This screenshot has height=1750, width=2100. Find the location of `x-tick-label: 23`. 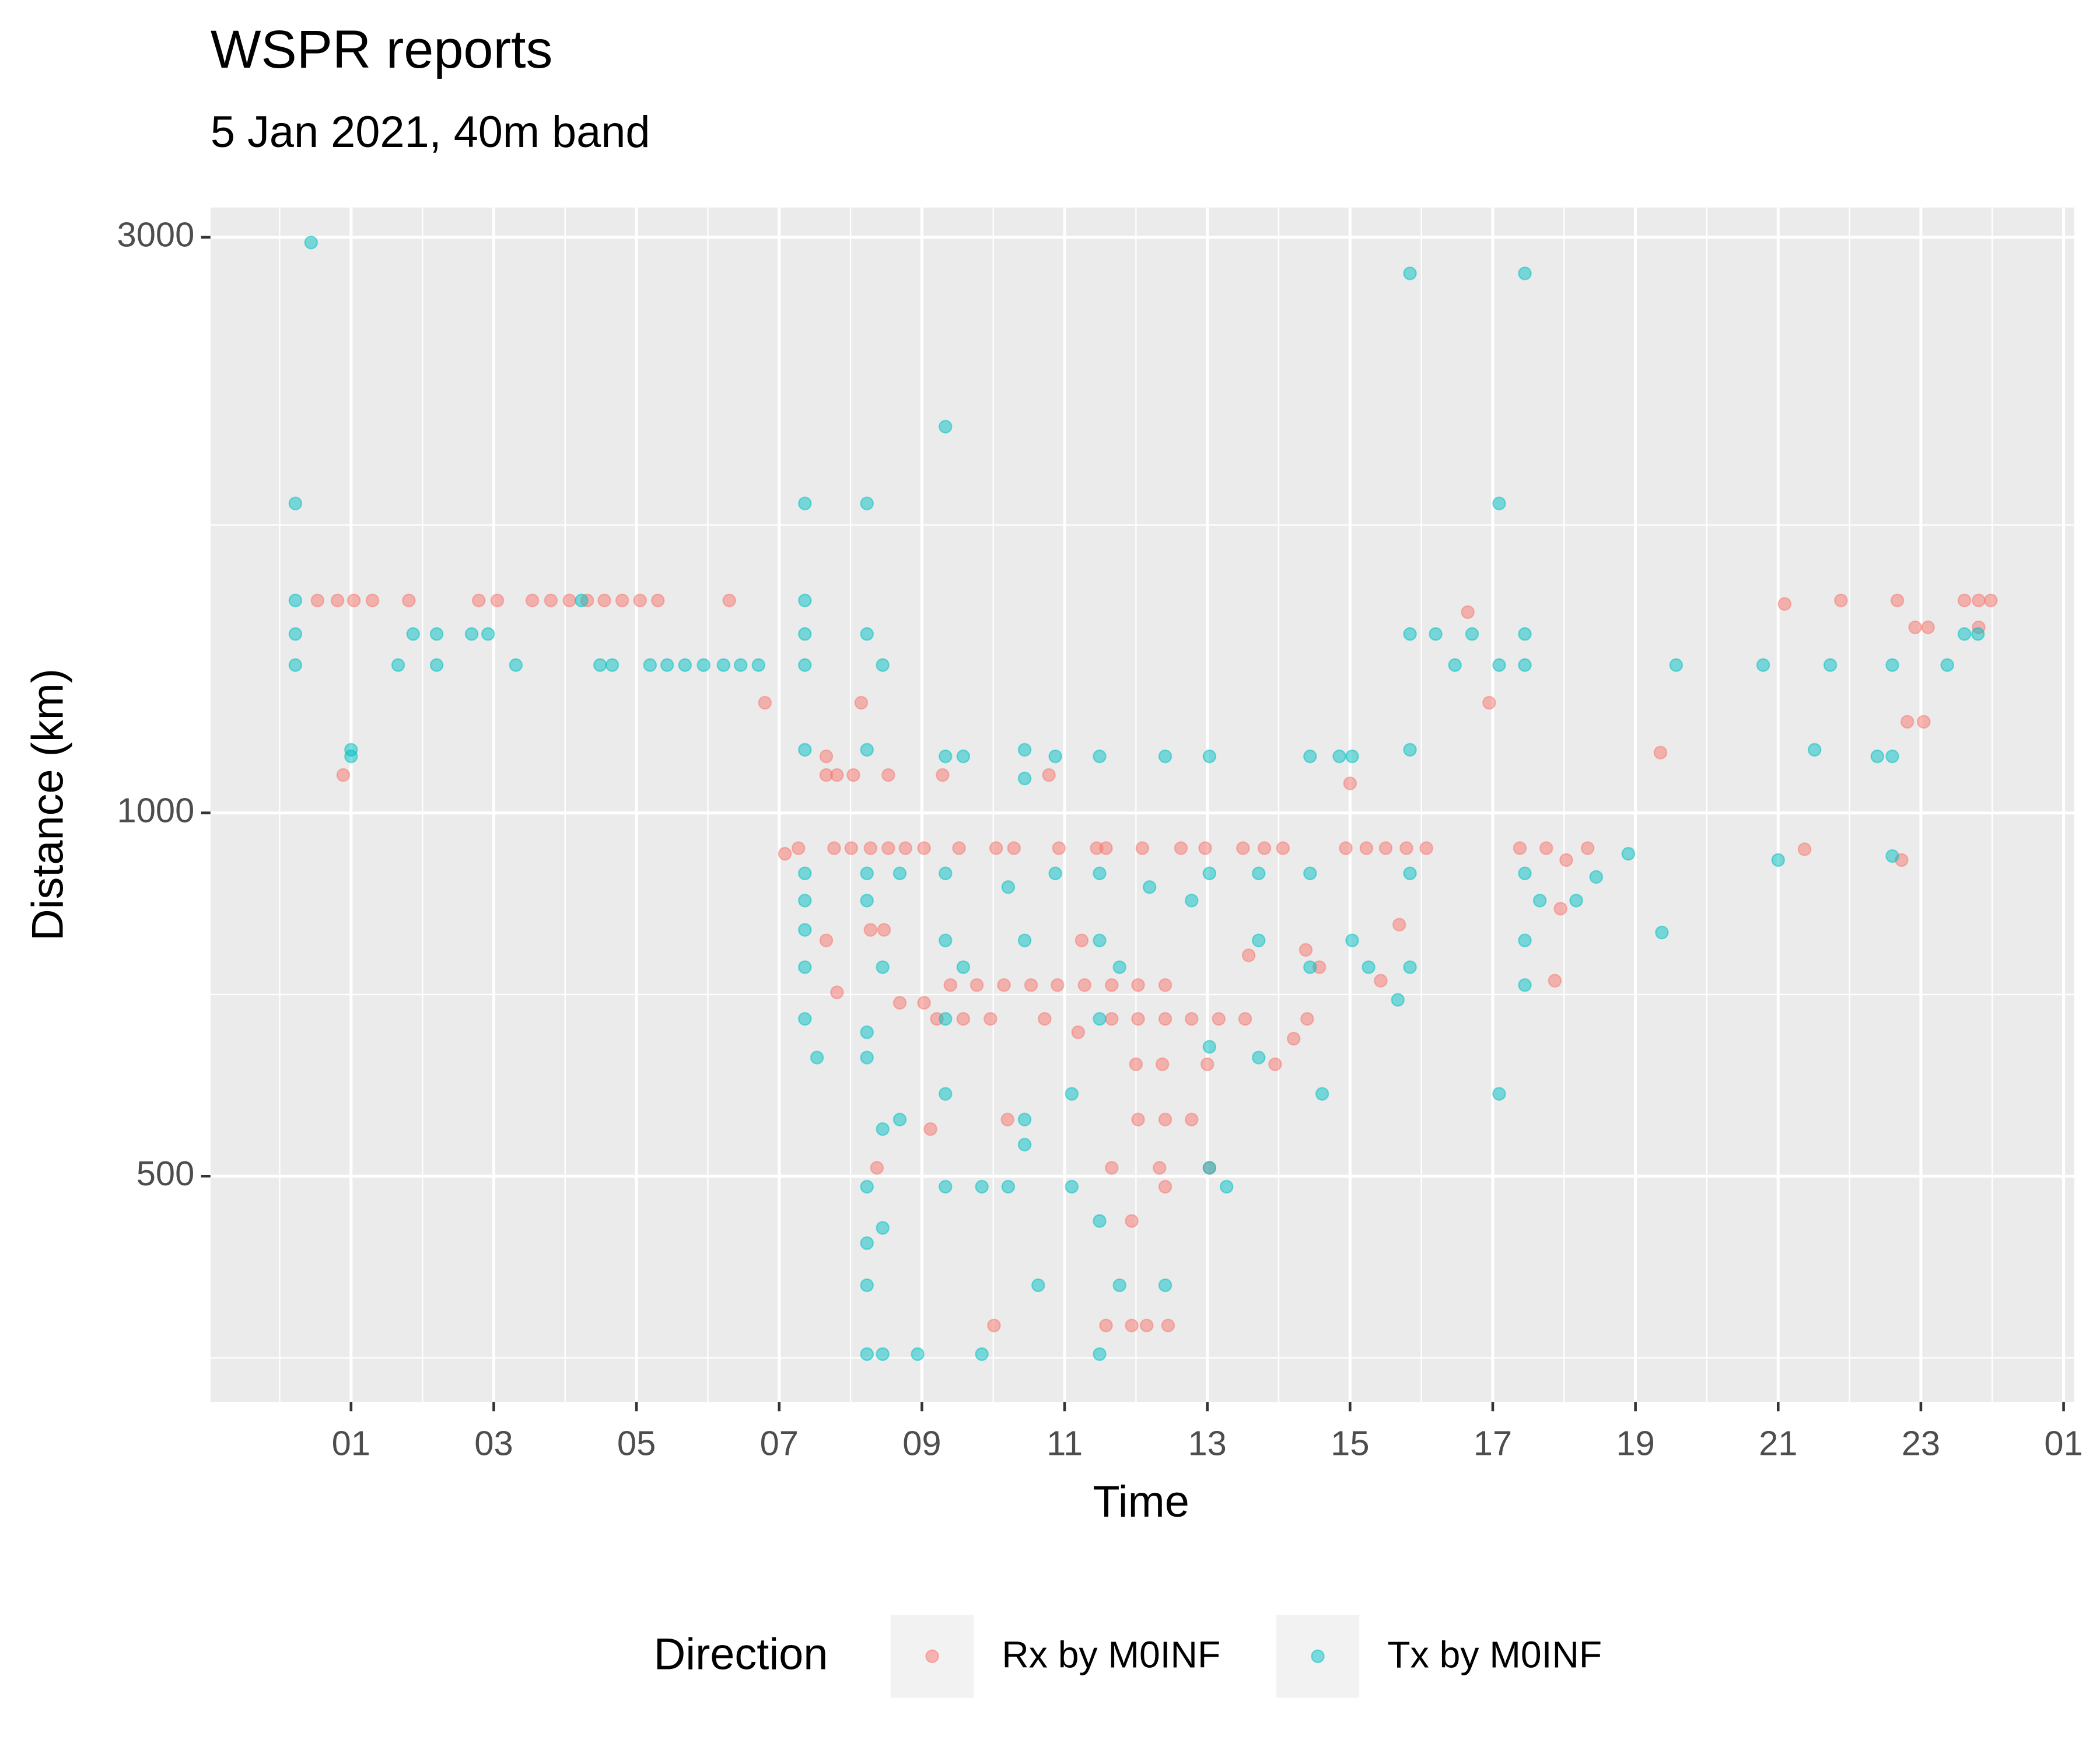

x-tick-label: 23 is located at coordinates (1921, 1443).